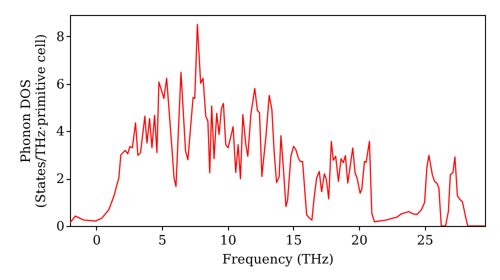  I want to click on y-tick-label: 6, so click(60, 84).